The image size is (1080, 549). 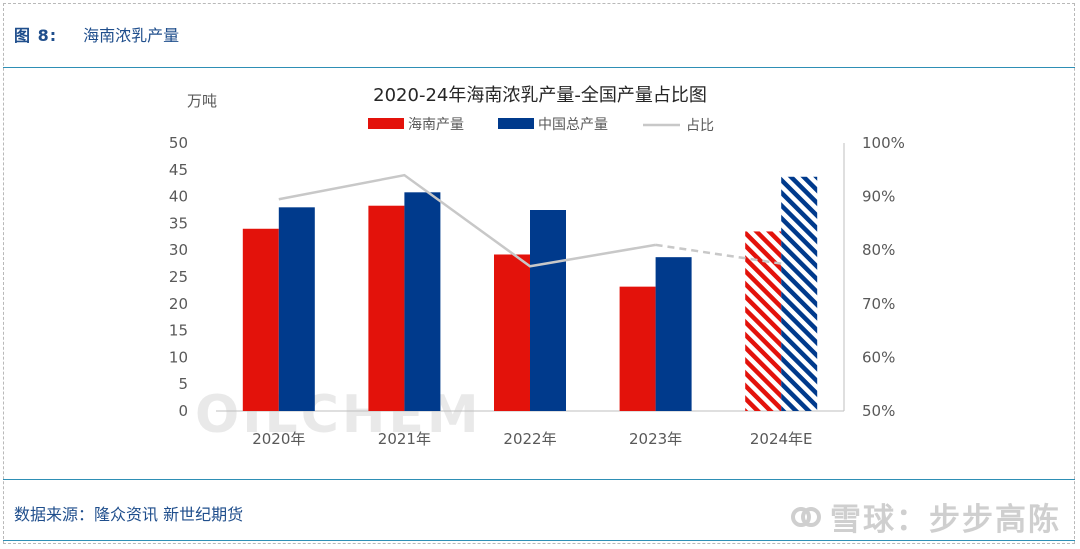 I want to click on y2-tick-label: 90%, so click(x=878, y=197).